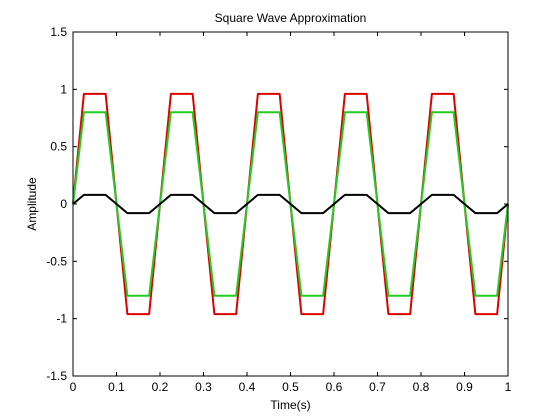 The image size is (560, 420). What do you see at coordinates (290, 405) in the screenshot?
I see `x-axis-title: Time(s)` at bounding box center [290, 405].